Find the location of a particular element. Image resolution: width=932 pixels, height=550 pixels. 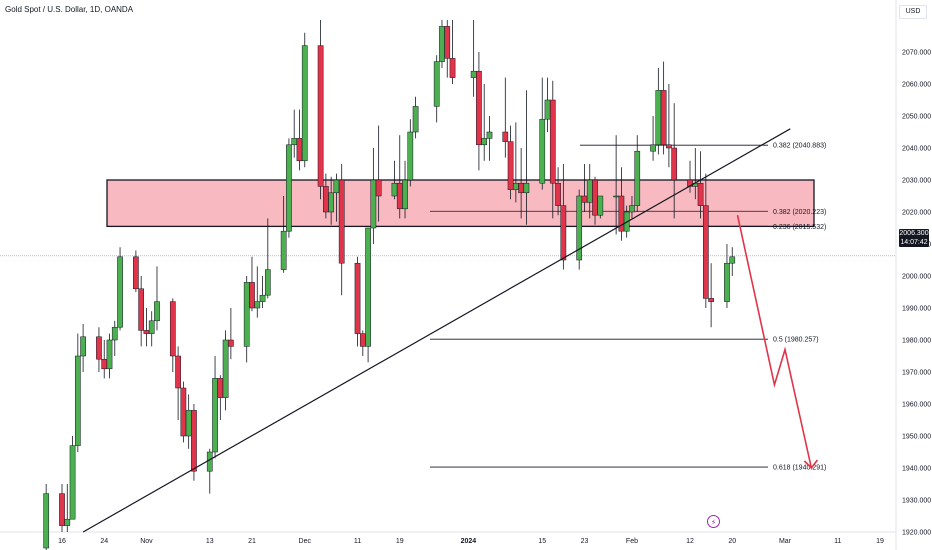

x-tick-label: 24 is located at coordinates (104, 541).